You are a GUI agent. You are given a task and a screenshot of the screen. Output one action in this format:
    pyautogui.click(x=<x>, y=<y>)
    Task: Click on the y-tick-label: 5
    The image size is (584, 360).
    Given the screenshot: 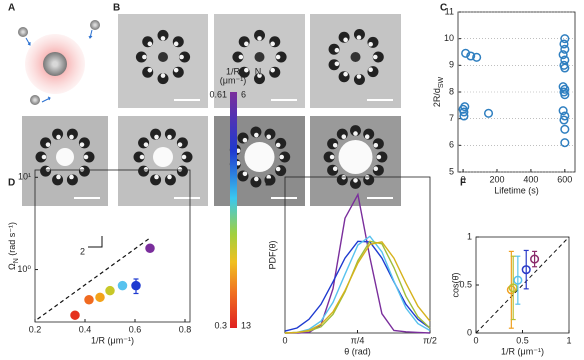 What is the action you would take?
    pyautogui.click(x=451, y=171)
    